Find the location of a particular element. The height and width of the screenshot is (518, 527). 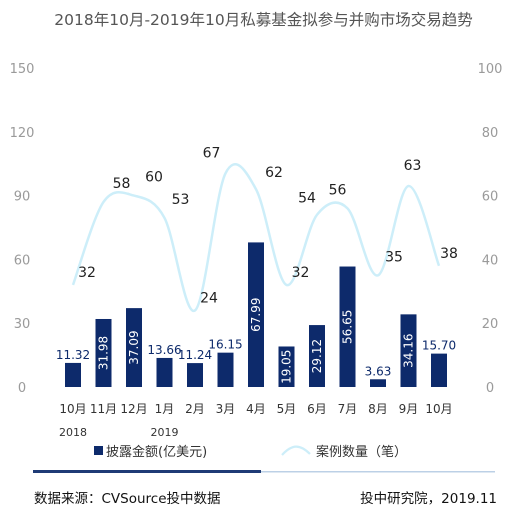

line-point-label: 38 is located at coordinates (449, 254).